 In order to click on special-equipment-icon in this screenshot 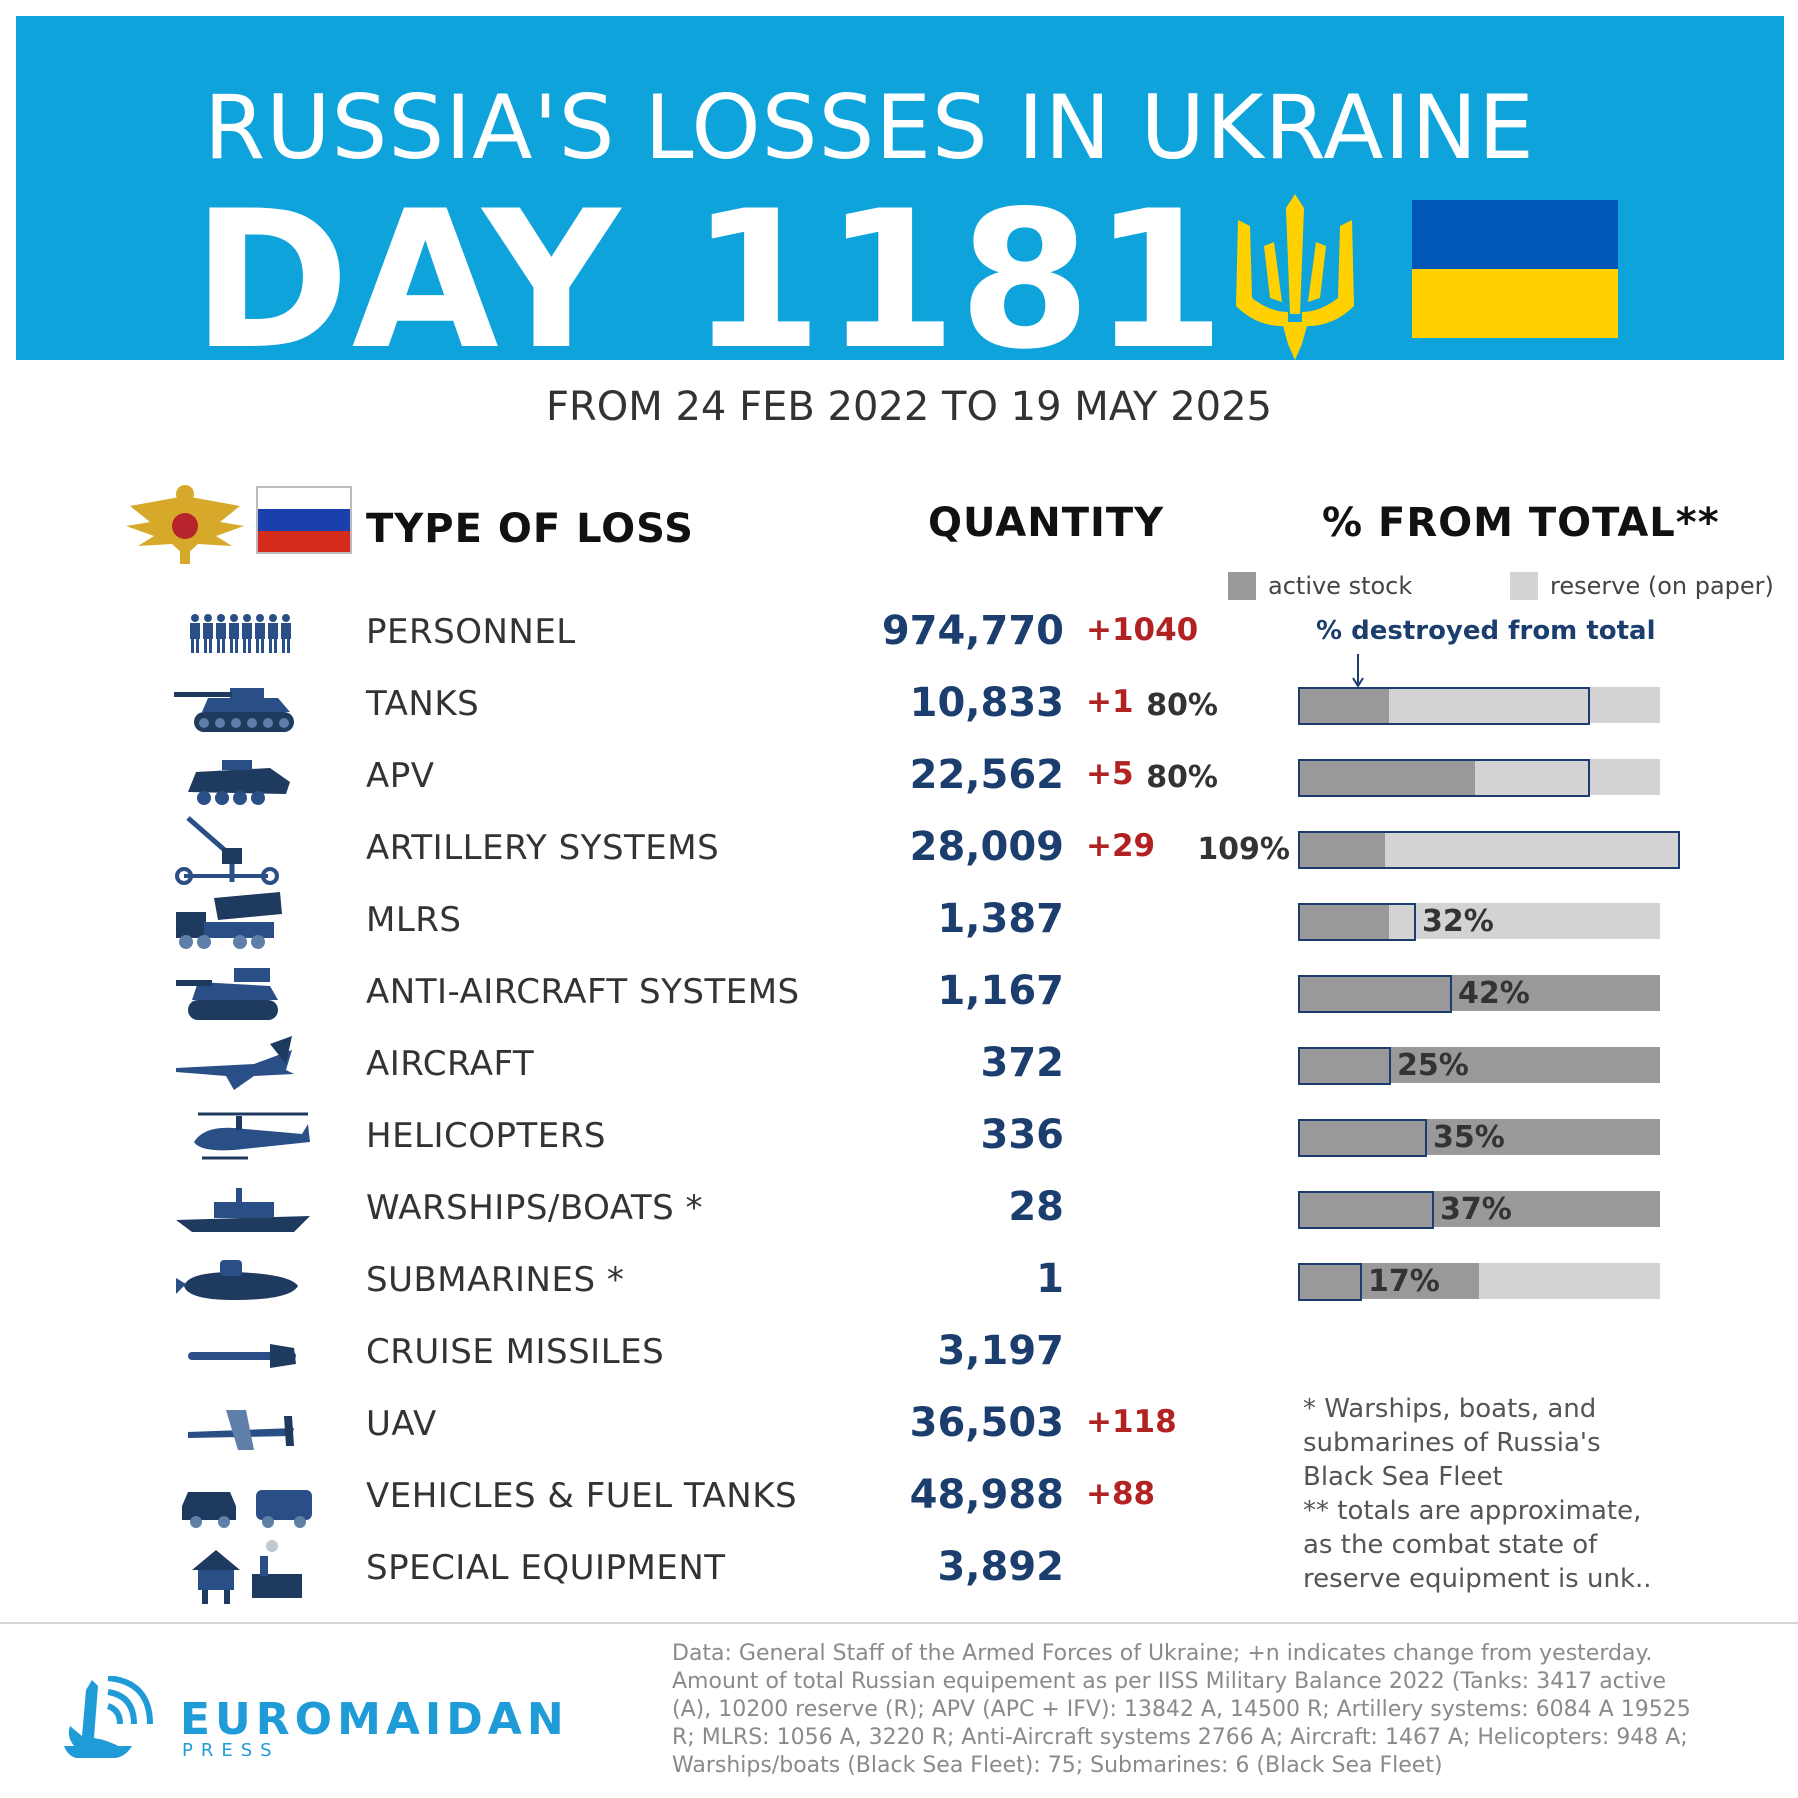, I will do `click(247, 1572)`.